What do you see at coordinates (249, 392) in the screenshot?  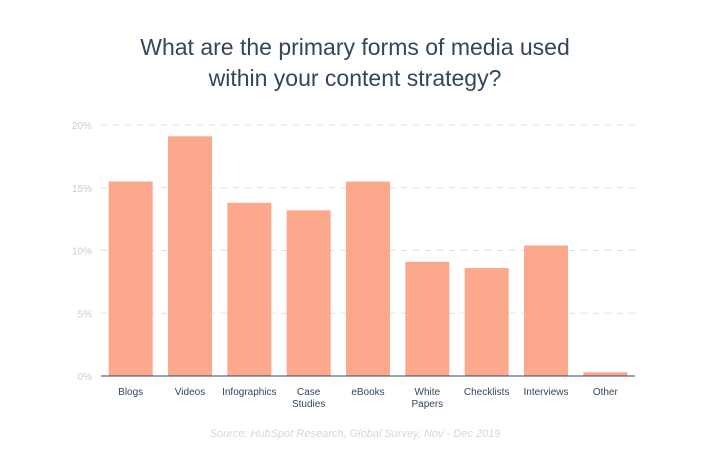 I see `x-tick-label: Infographics` at bounding box center [249, 392].